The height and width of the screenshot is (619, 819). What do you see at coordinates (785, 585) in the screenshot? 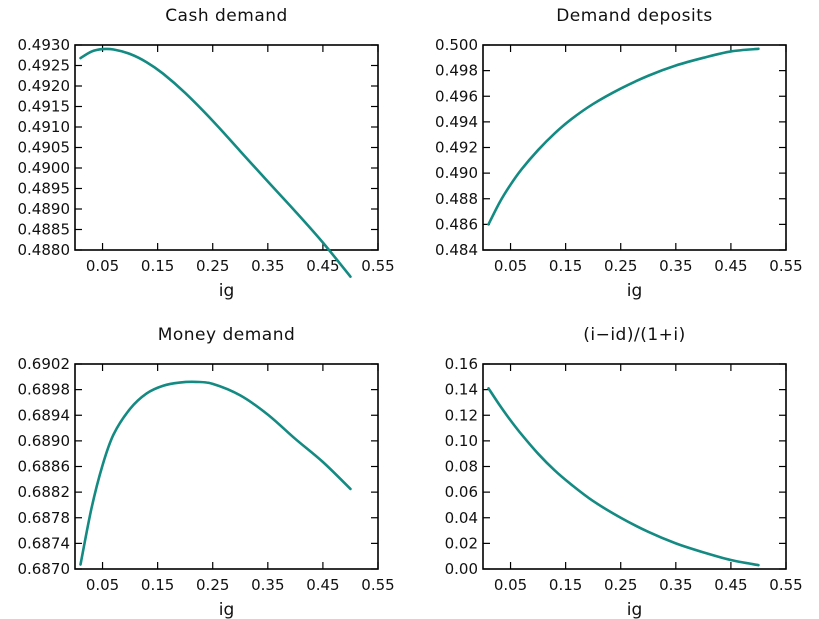
I see `interest-spread-x-tick-label: 0.55` at bounding box center [785, 585].